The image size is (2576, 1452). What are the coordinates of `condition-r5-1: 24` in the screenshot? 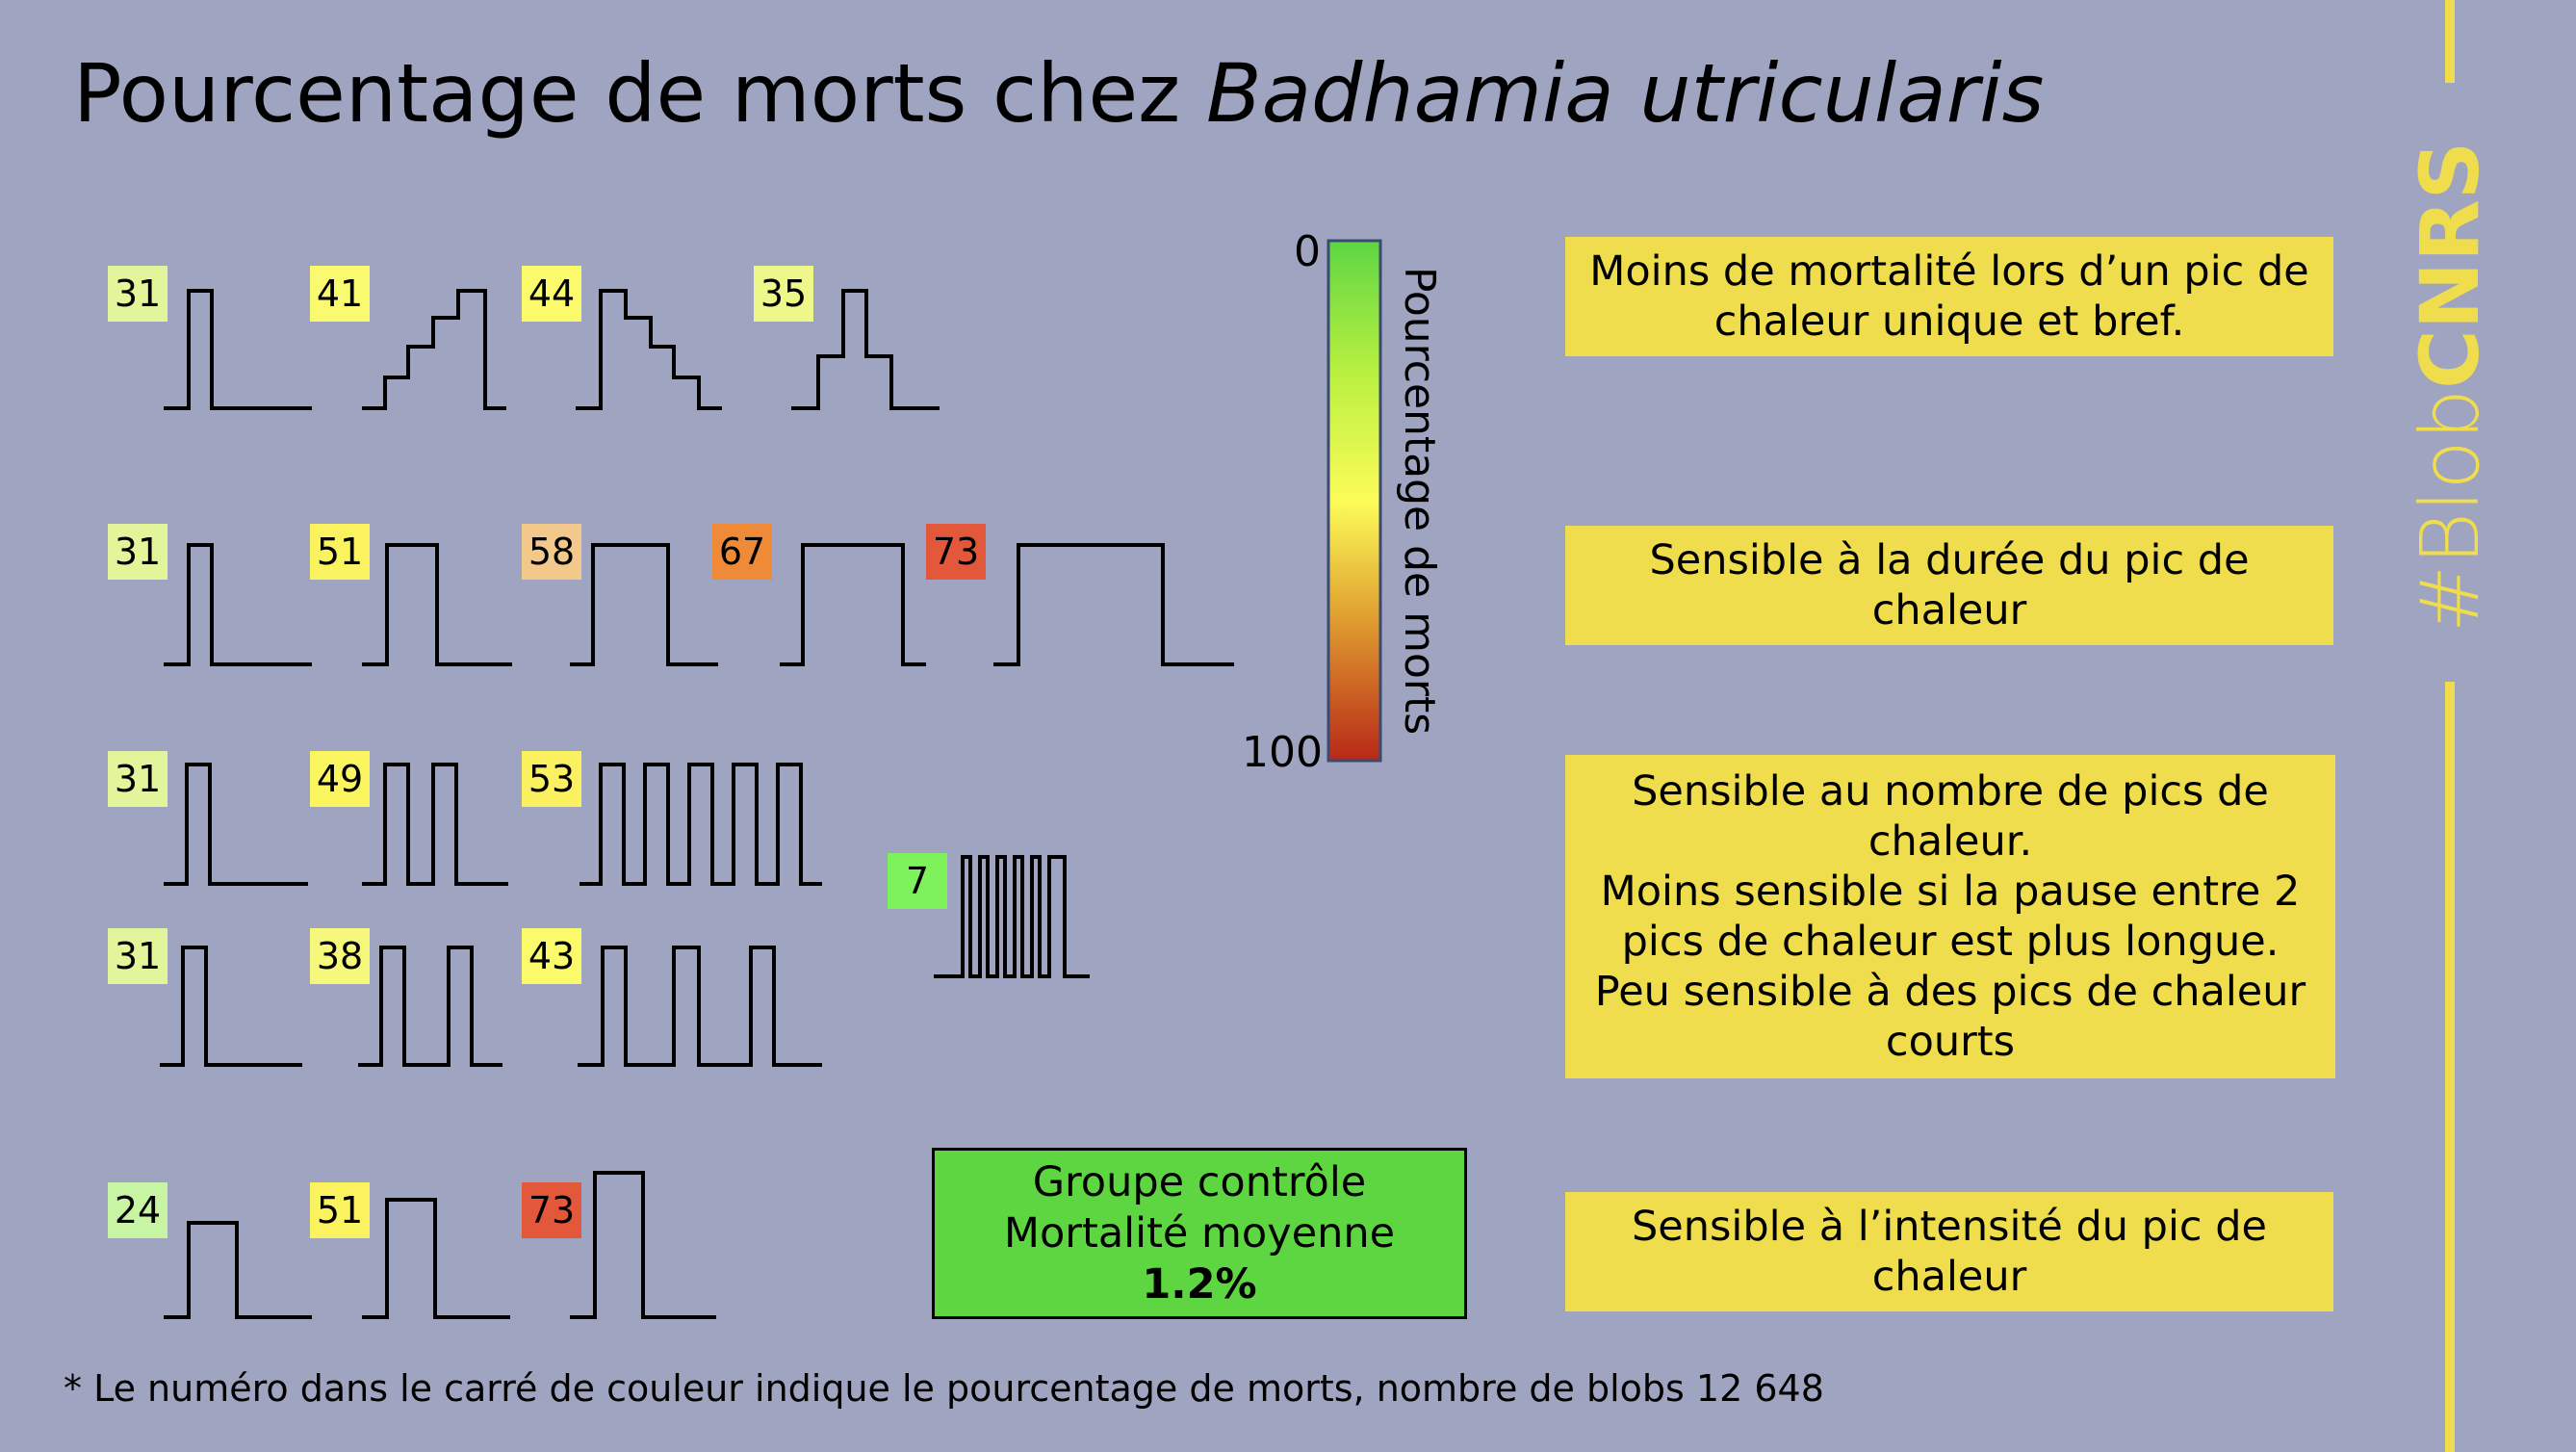 It's located at (210, 1250).